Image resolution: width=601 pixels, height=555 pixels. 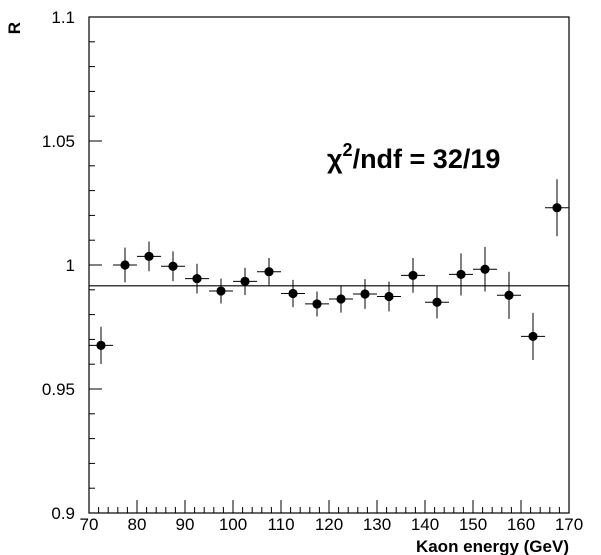 I want to click on chi2-annotation: χ2/ndf = 32/19, so click(x=413, y=157).